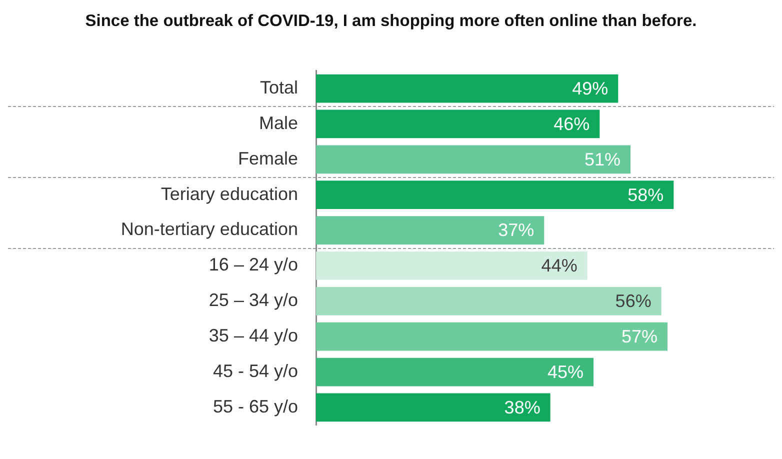  Describe the element at coordinates (572, 124) in the screenshot. I see `data-label: 46%` at that location.